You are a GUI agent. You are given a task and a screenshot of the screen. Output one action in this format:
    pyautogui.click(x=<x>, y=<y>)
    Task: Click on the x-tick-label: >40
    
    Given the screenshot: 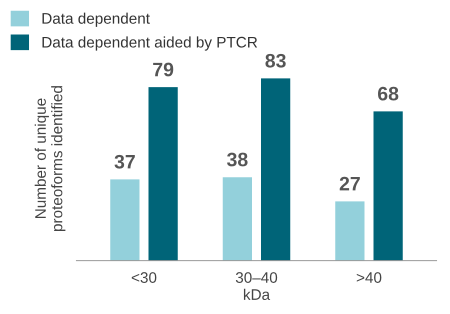 What is the action you would take?
    pyautogui.click(x=369, y=277)
    